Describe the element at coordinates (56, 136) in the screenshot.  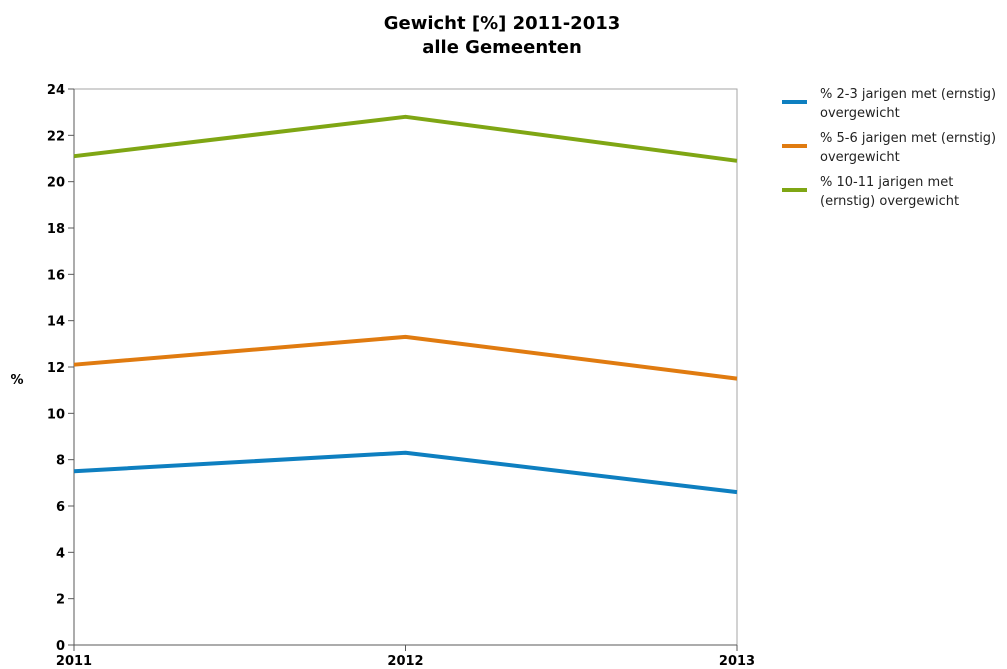
I see `y-tick-label: 22` at that location.